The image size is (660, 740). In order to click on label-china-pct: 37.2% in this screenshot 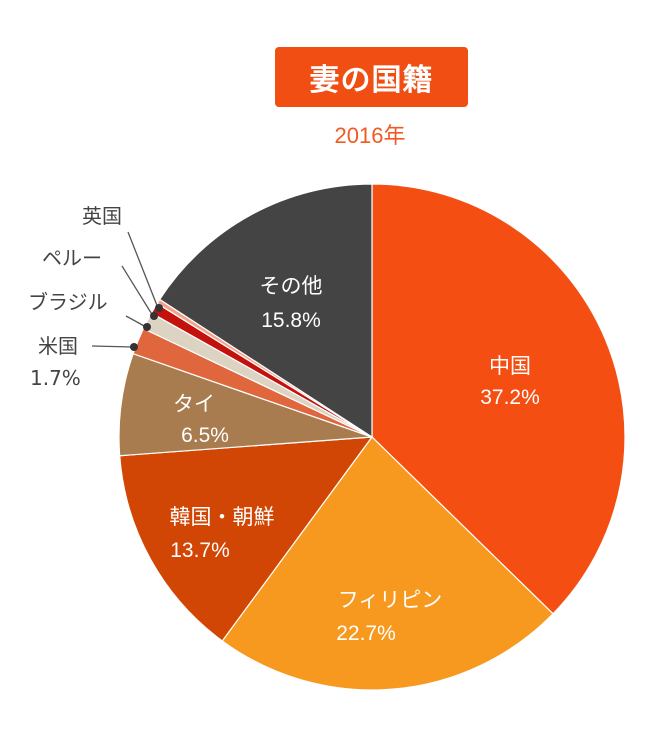, I will do `click(510, 397)`.